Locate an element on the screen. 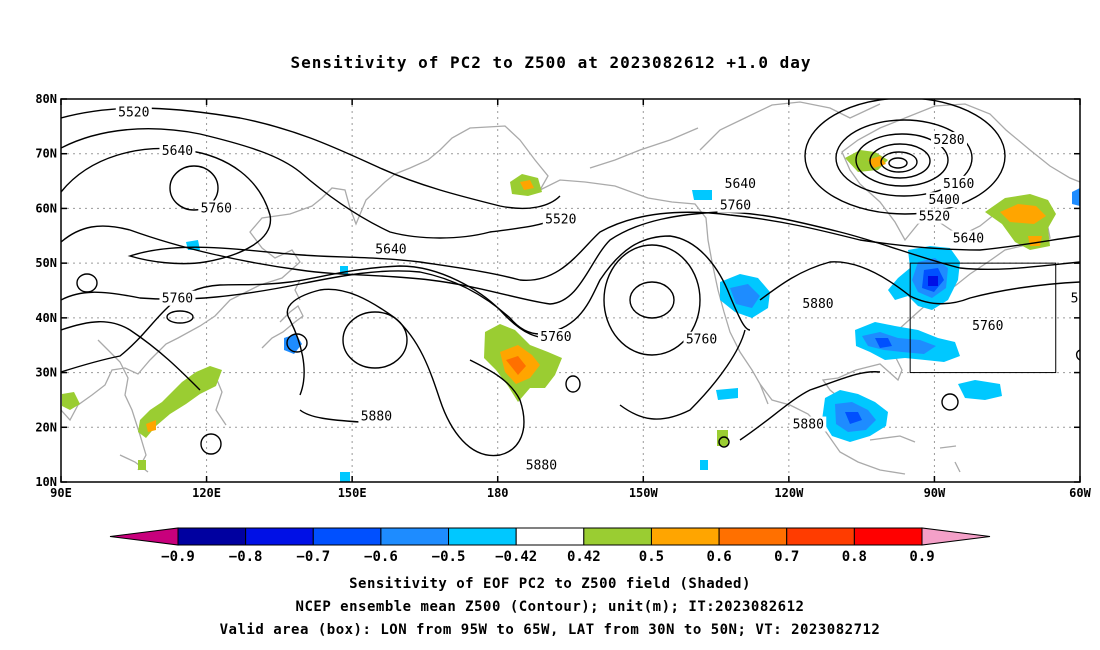 The height and width of the screenshot is (650, 1100). lat-tick-label: 20N is located at coordinates (46, 427).